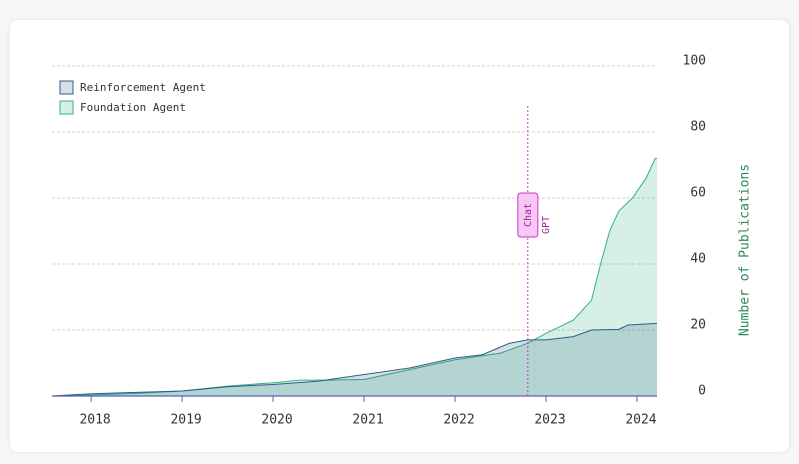  What do you see at coordinates (698, 325) in the screenshot?
I see `y-tick-label: 20` at bounding box center [698, 325].